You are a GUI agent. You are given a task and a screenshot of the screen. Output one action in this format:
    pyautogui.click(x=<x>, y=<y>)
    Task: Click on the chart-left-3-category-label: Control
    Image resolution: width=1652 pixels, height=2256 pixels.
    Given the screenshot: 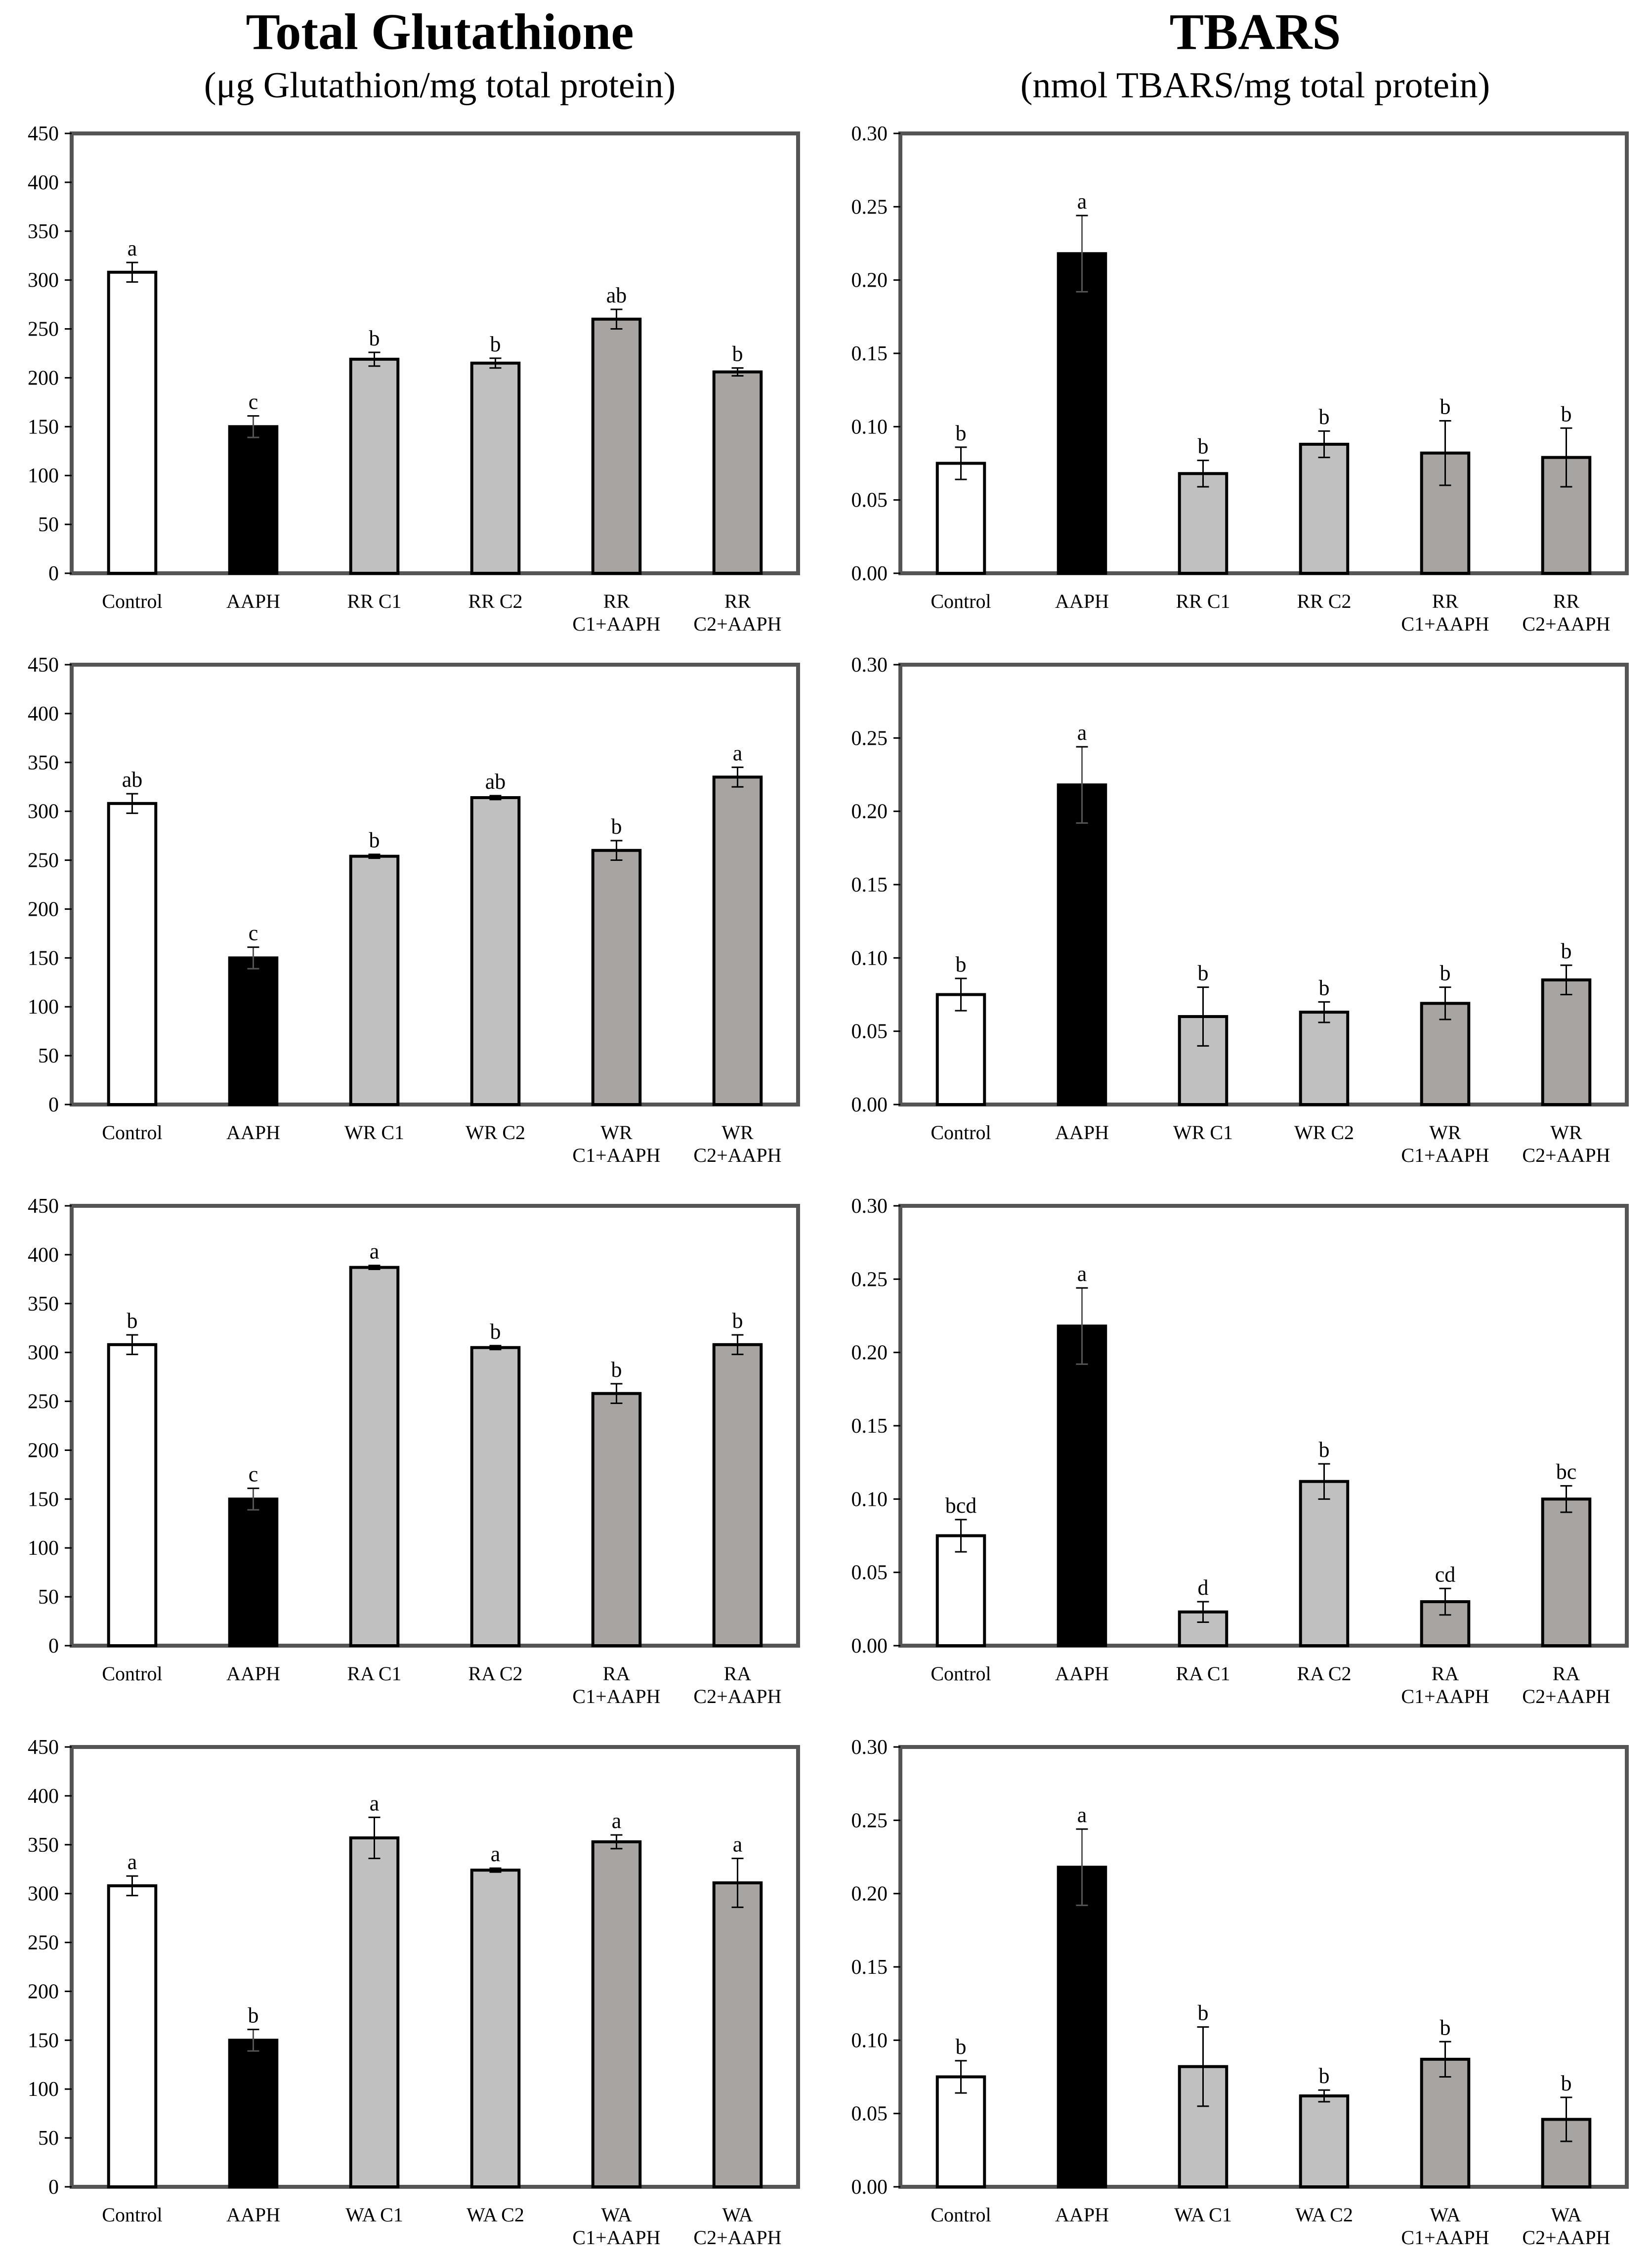 What is the action you would take?
    pyautogui.click(x=132, y=1673)
    